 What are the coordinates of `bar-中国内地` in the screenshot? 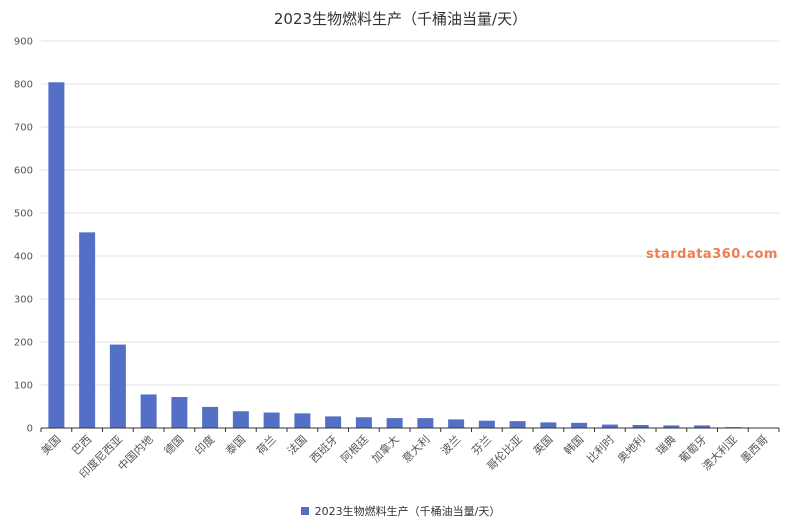 It's located at (148, 411).